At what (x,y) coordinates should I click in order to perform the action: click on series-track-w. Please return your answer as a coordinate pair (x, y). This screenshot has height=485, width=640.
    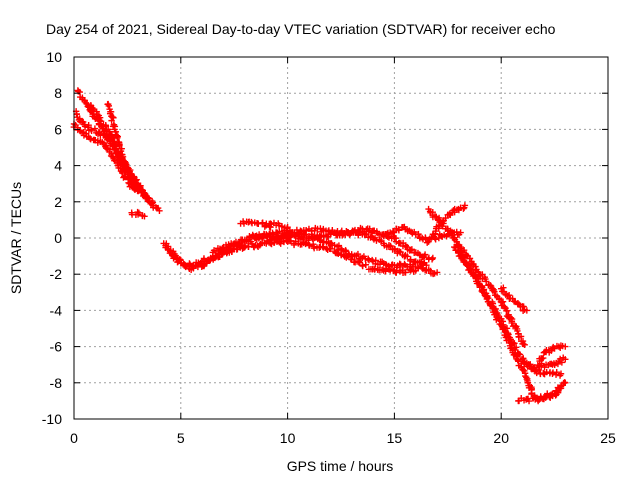
    Looking at the image, I should click on (542, 392).